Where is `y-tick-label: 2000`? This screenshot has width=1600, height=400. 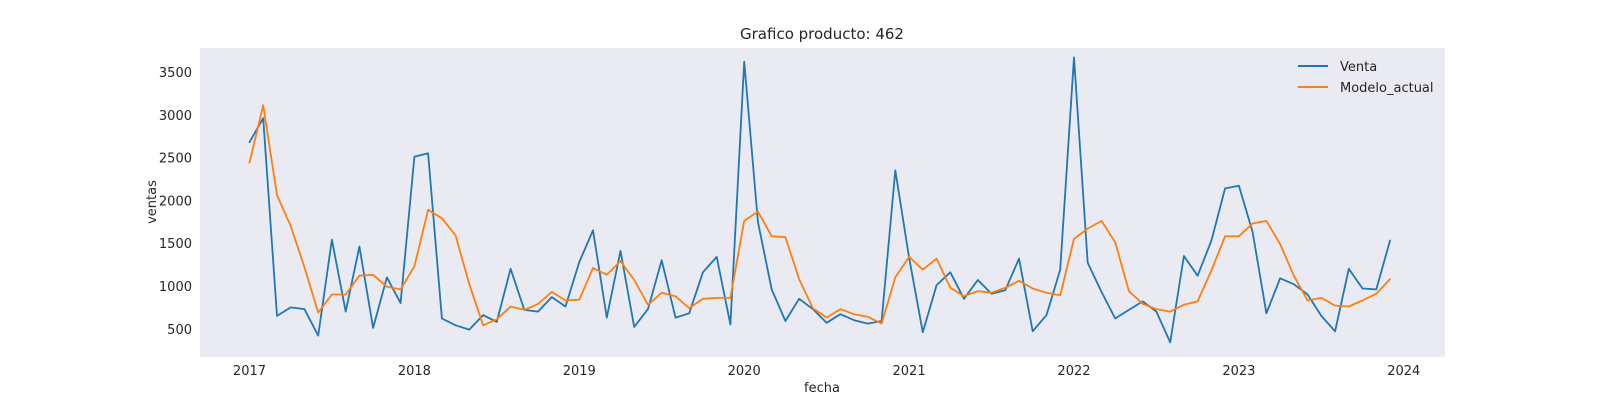
y-tick-label: 2000 is located at coordinates (175, 201).